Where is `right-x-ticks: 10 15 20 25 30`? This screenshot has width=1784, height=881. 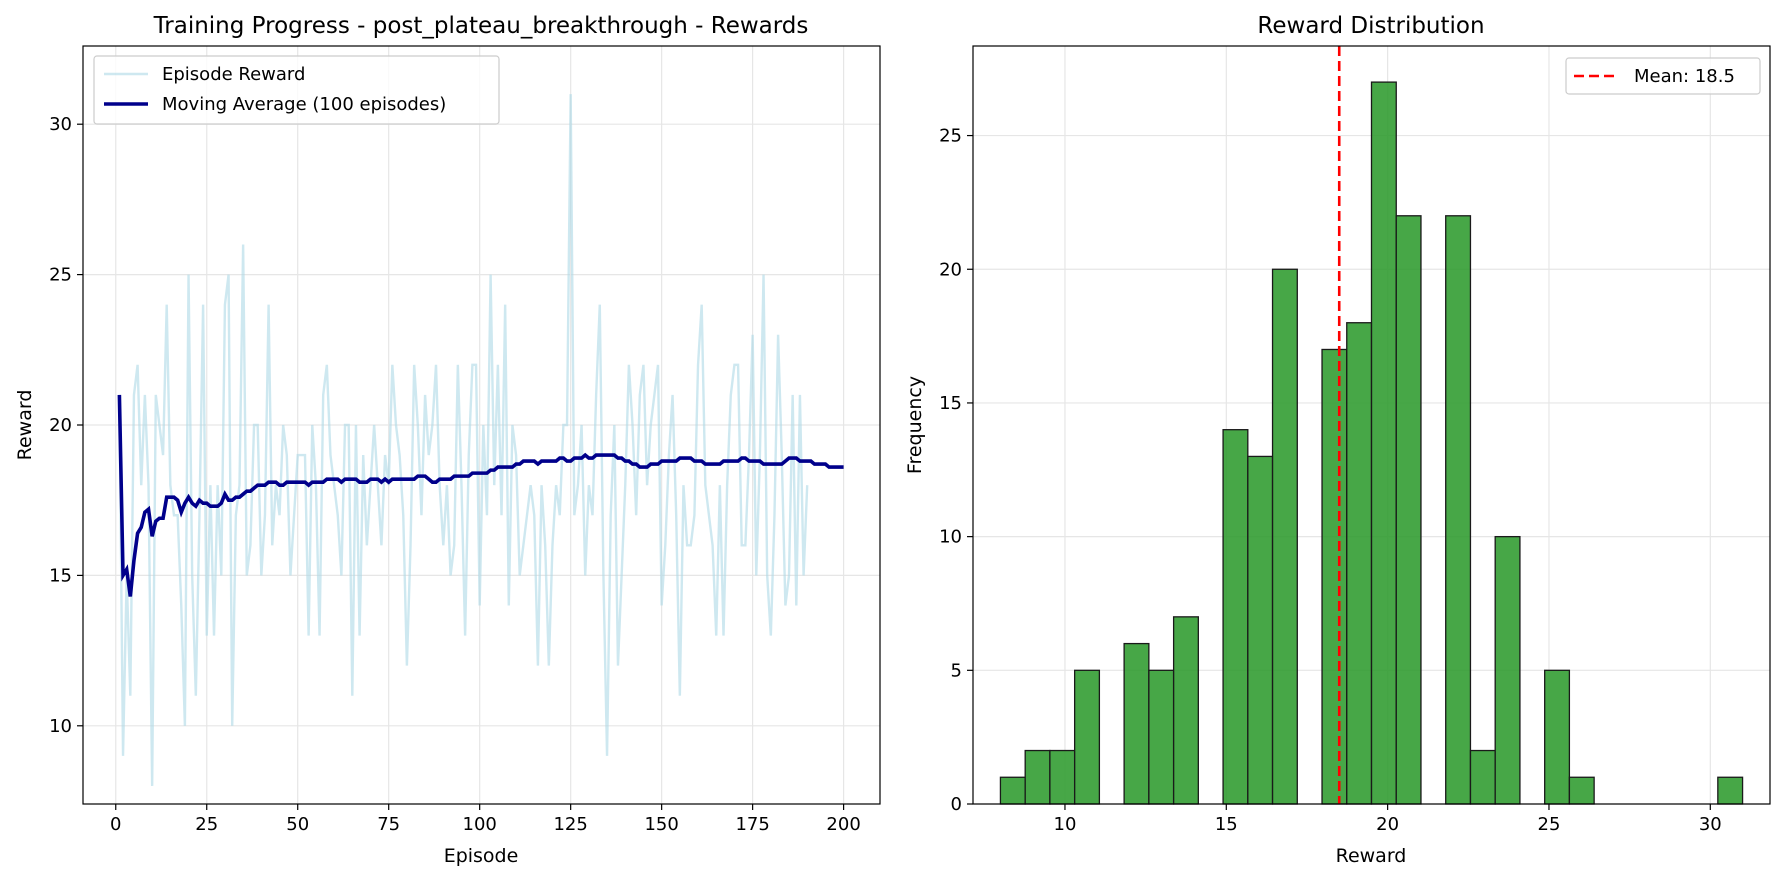
right-x-ticks: 10 15 20 25 30 is located at coordinates (1388, 819).